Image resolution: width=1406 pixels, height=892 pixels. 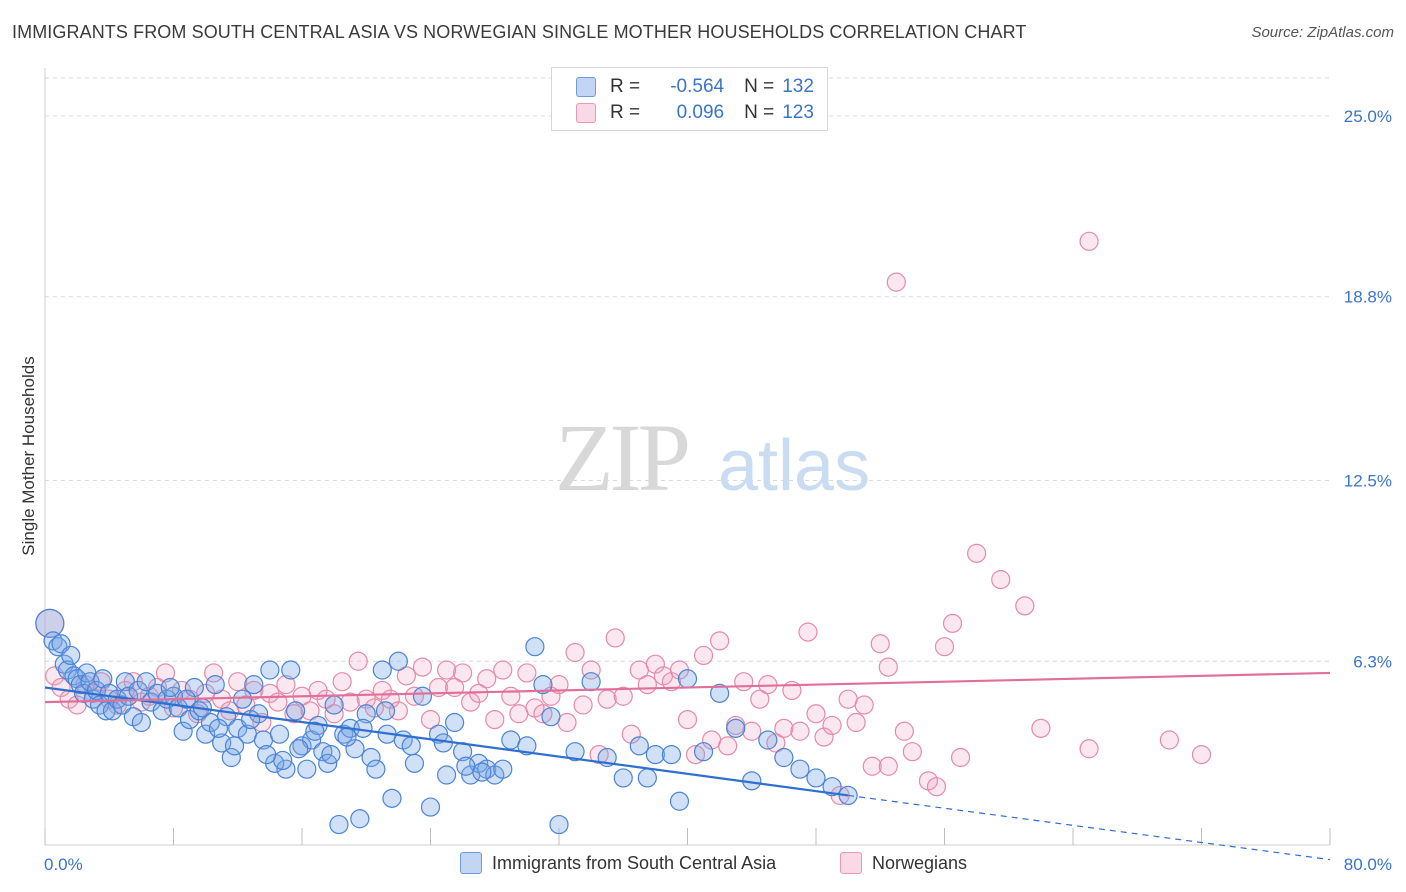 What do you see at coordinates (1372, 661) in the screenshot?
I see `y-tick-label: 6.3%` at bounding box center [1372, 661].